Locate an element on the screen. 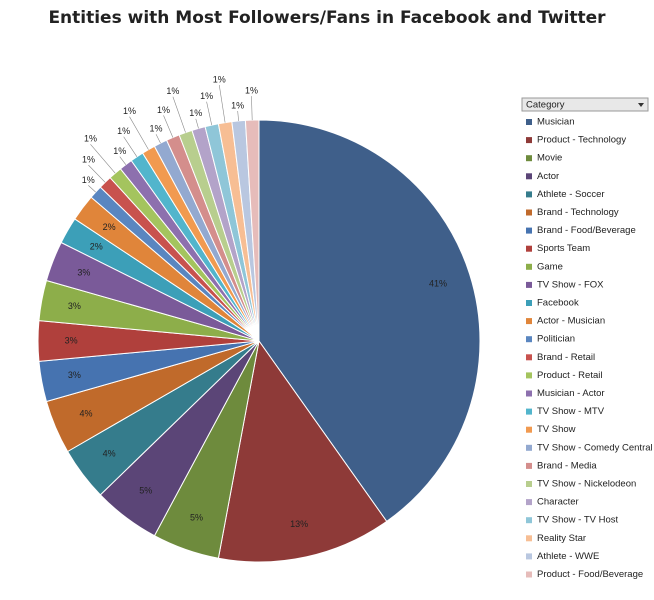  legend-label: Brand - Food/Beverage is located at coordinates (586, 230).